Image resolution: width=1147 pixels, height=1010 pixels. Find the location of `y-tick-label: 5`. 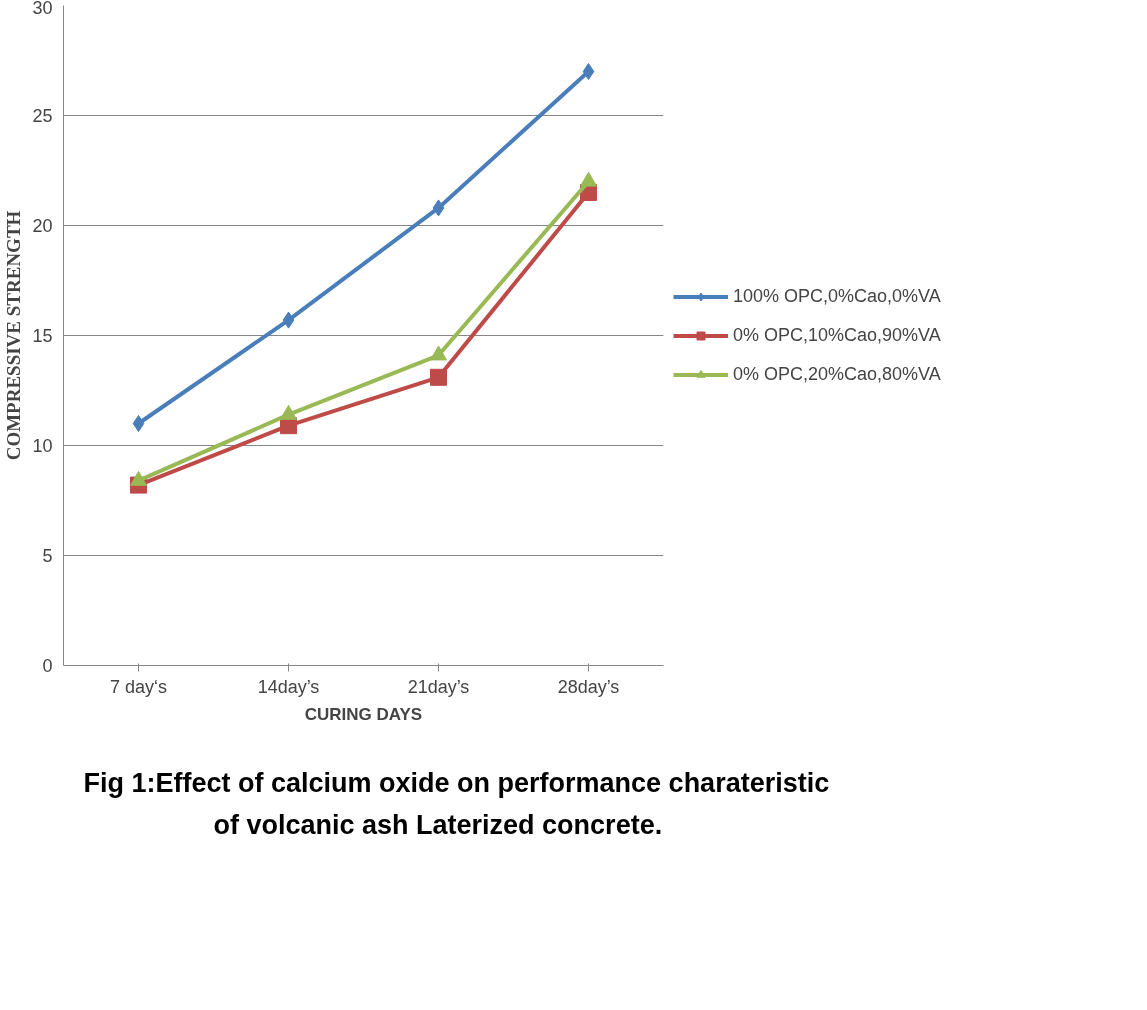

y-tick-label: 5 is located at coordinates (47, 556).